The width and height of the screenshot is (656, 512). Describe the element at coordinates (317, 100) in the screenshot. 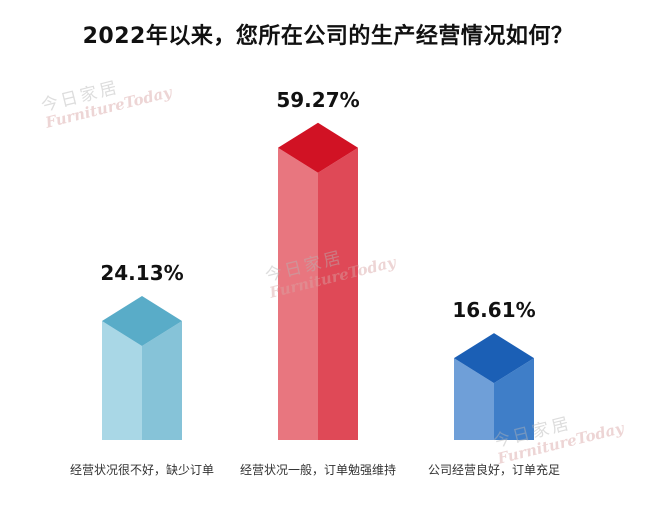

I see `data-label: 59.27%` at that location.